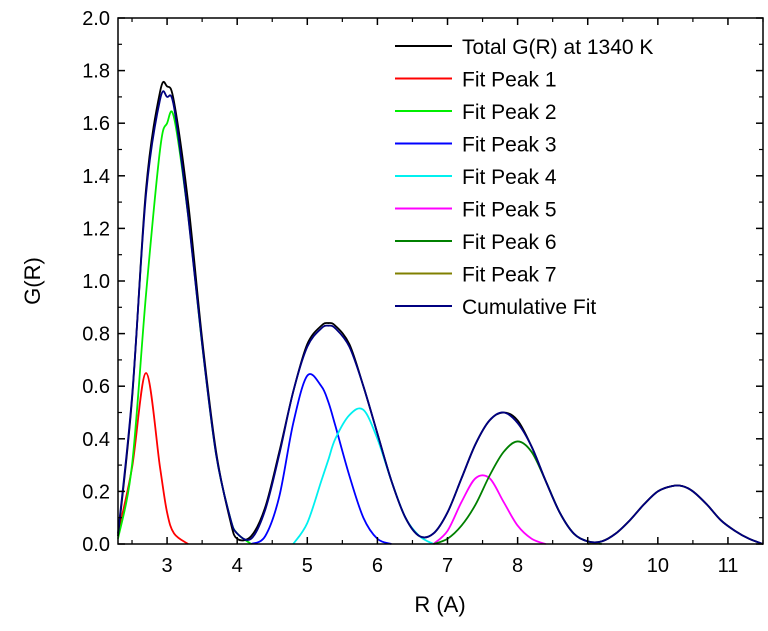 The width and height of the screenshot is (768, 631). I want to click on x-tick-label-7: 10, so click(658, 566).